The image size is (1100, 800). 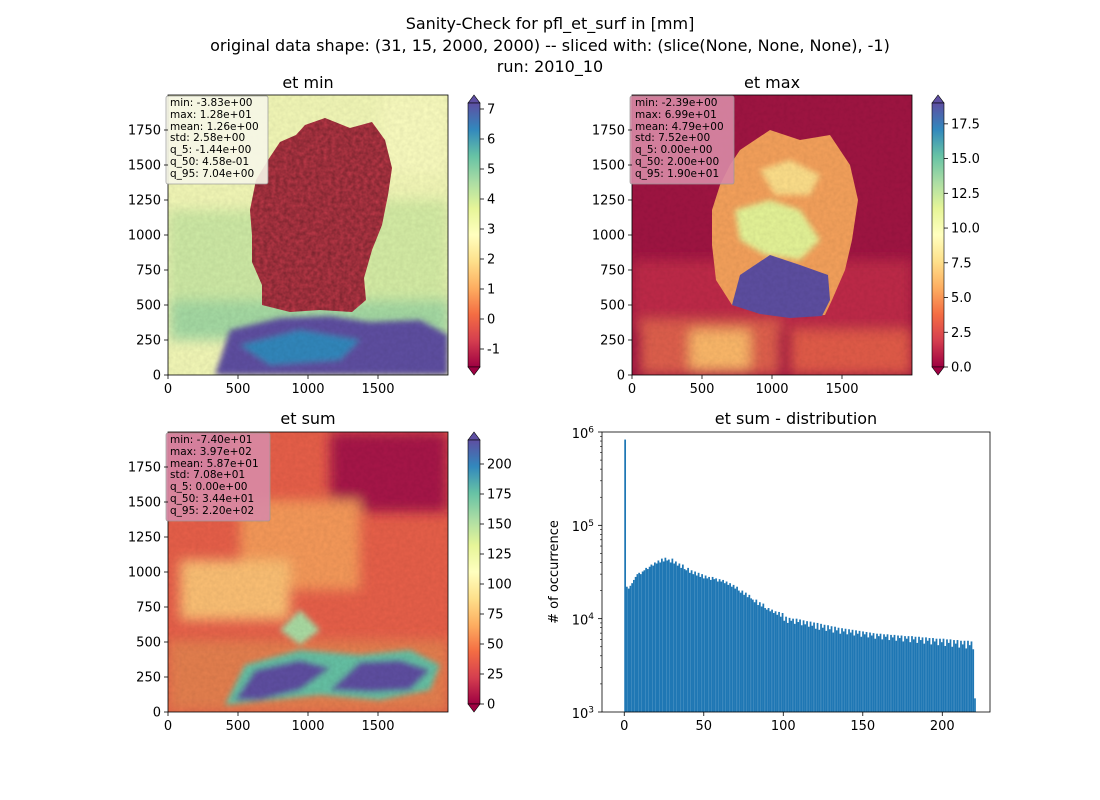 I want to click on stat-line: q_50: 2.00e+00, so click(x=677, y=162).